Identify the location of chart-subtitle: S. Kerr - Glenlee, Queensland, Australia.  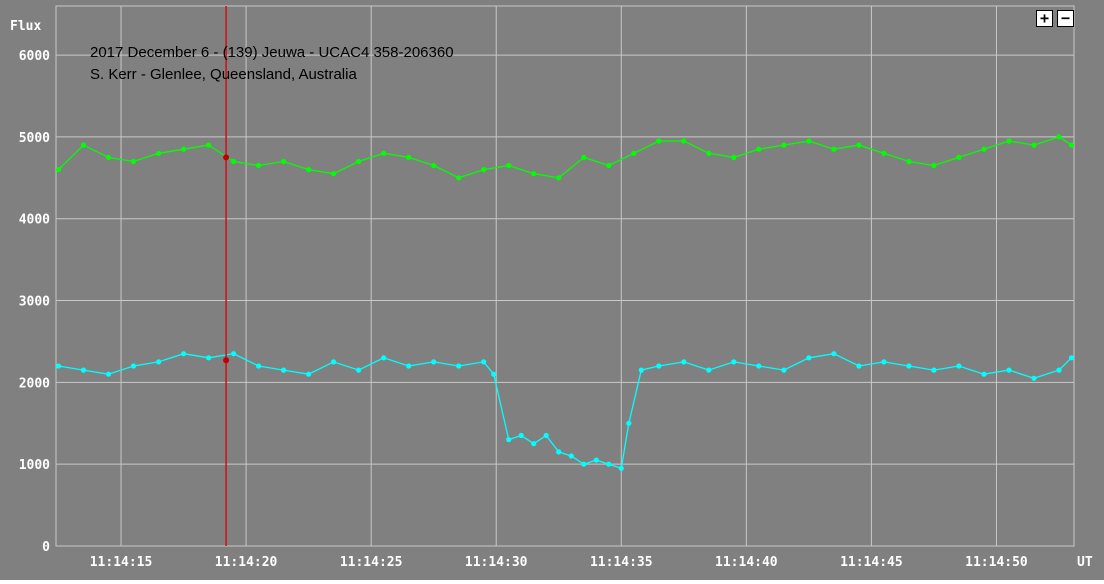
(223, 74).